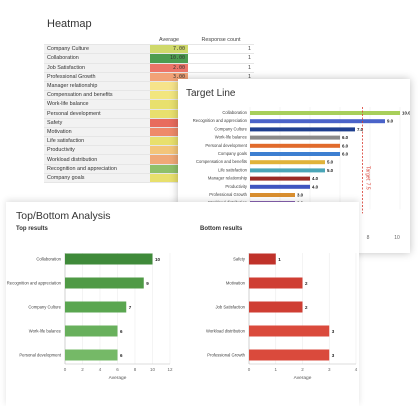 The width and height of the screenshot is (418, 406). I want to click on value-label: 3.0, so click(300, 195).